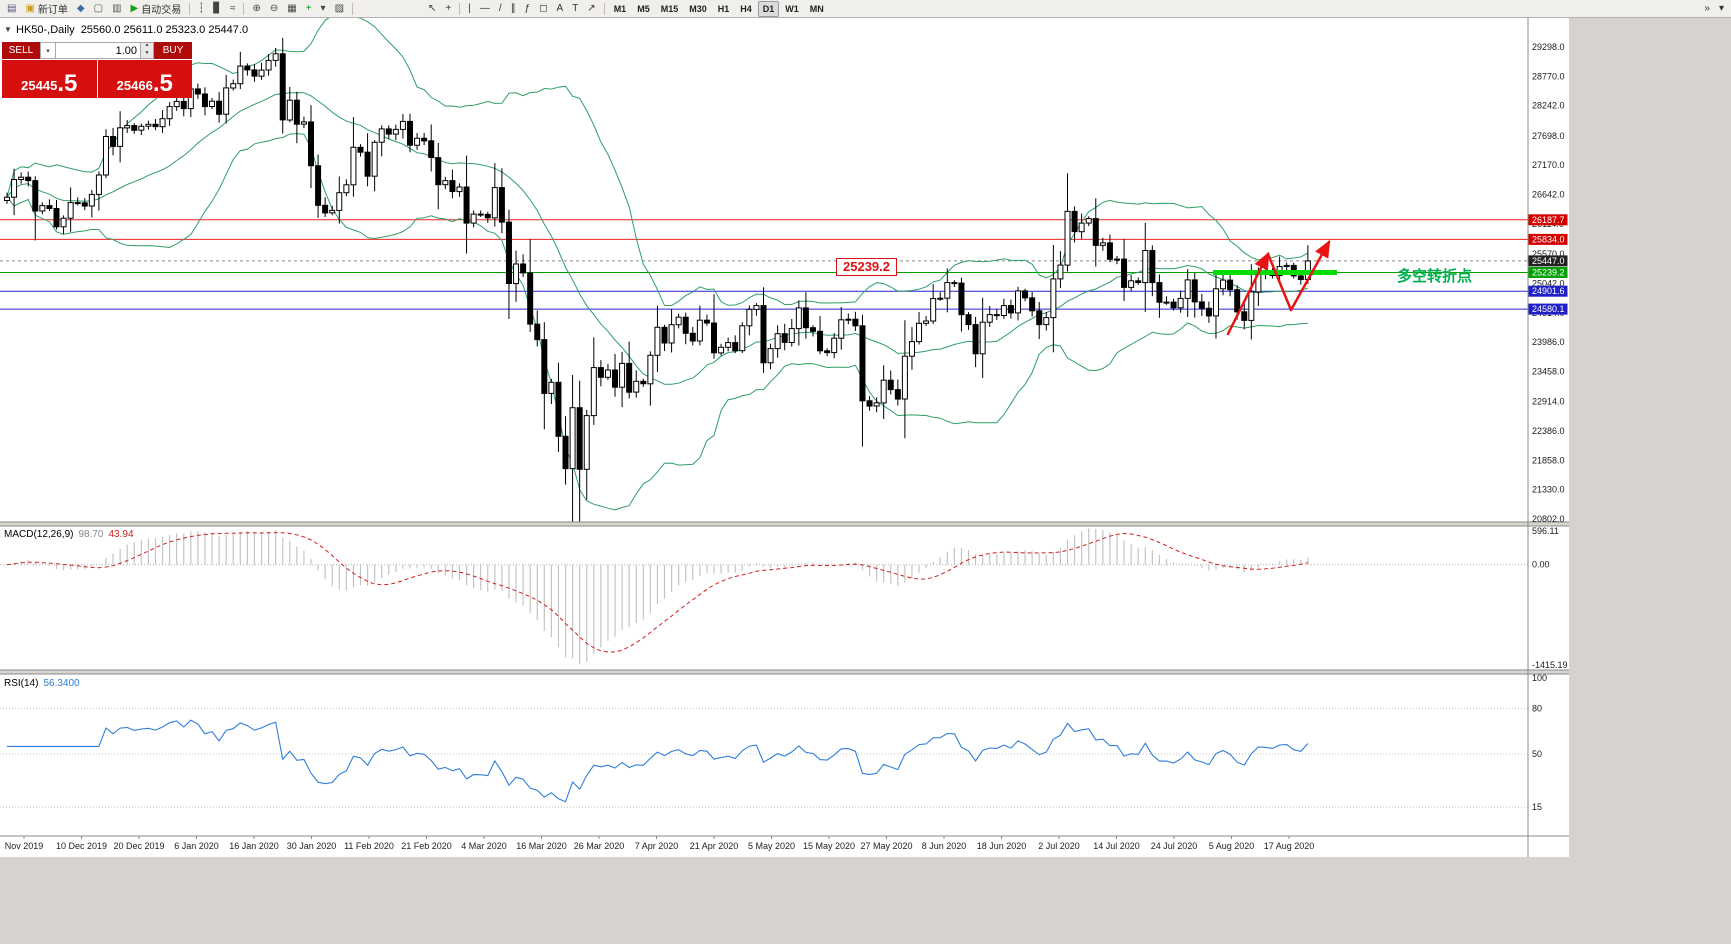  Describe the element at coordinates (67, 83) in the screenshot. I see `sell-price-frac: .5` at that location.